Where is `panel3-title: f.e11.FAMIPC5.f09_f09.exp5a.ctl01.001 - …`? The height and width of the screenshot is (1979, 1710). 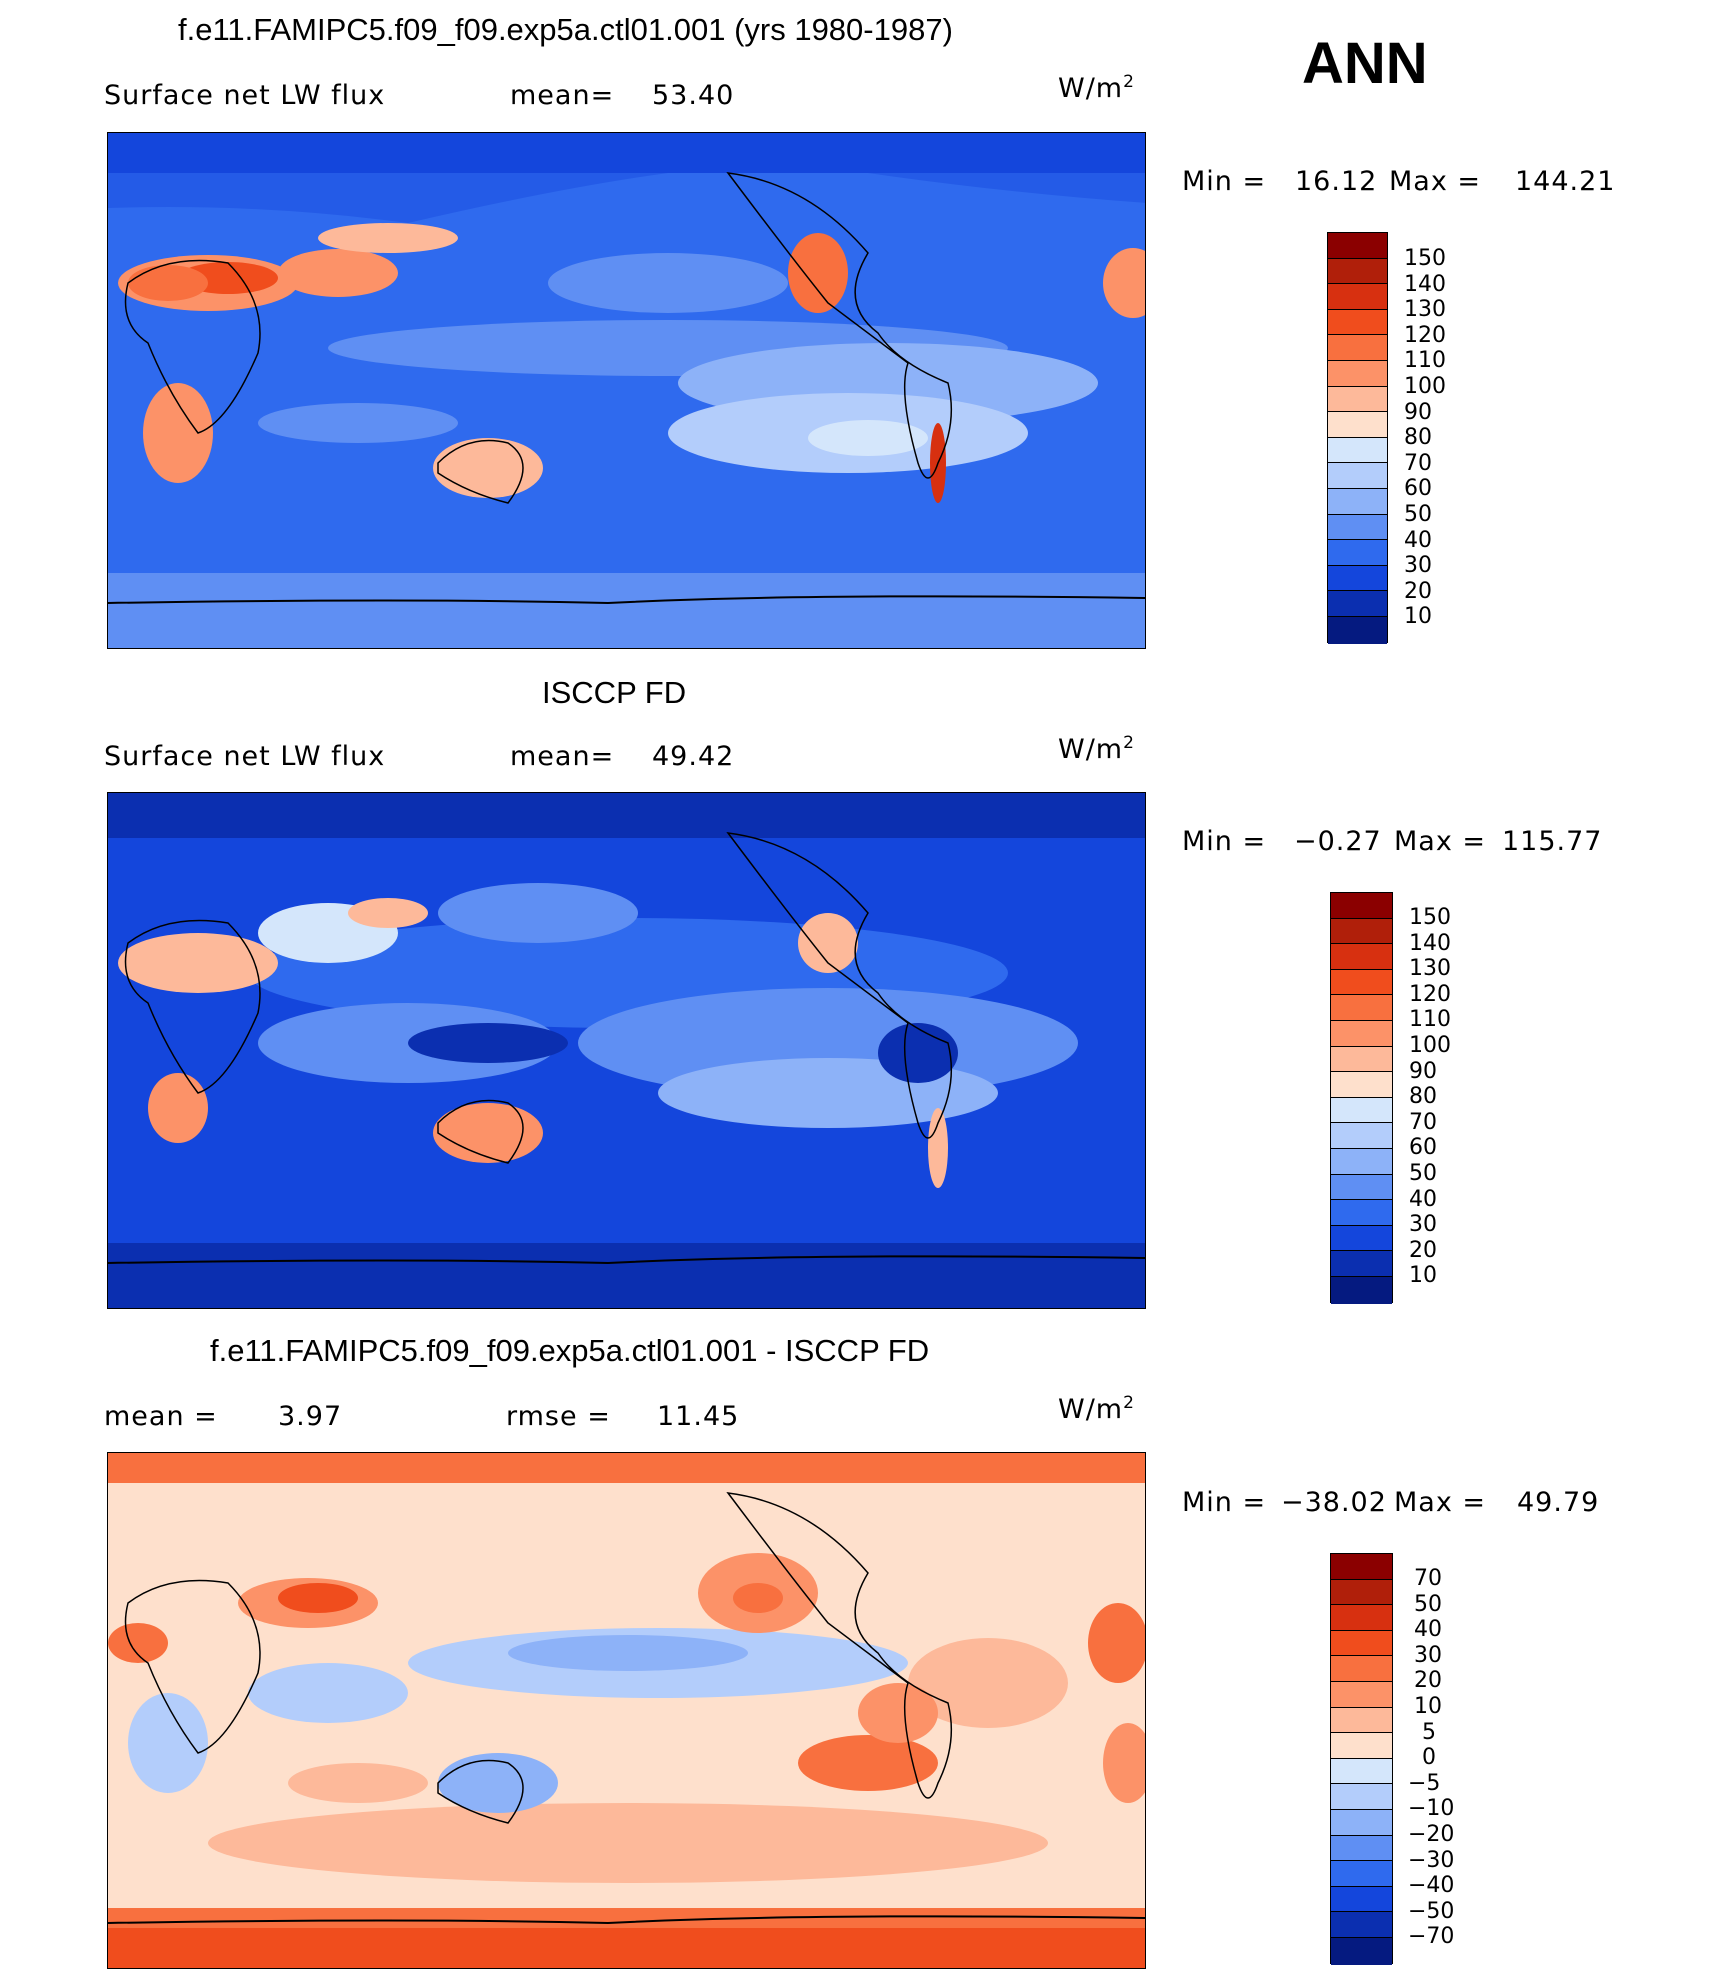 panel3-title: f.e11.FAMIPC5.f09_f09.exp5a.ctl01.001 - … is located at coordinates (570, 1350).